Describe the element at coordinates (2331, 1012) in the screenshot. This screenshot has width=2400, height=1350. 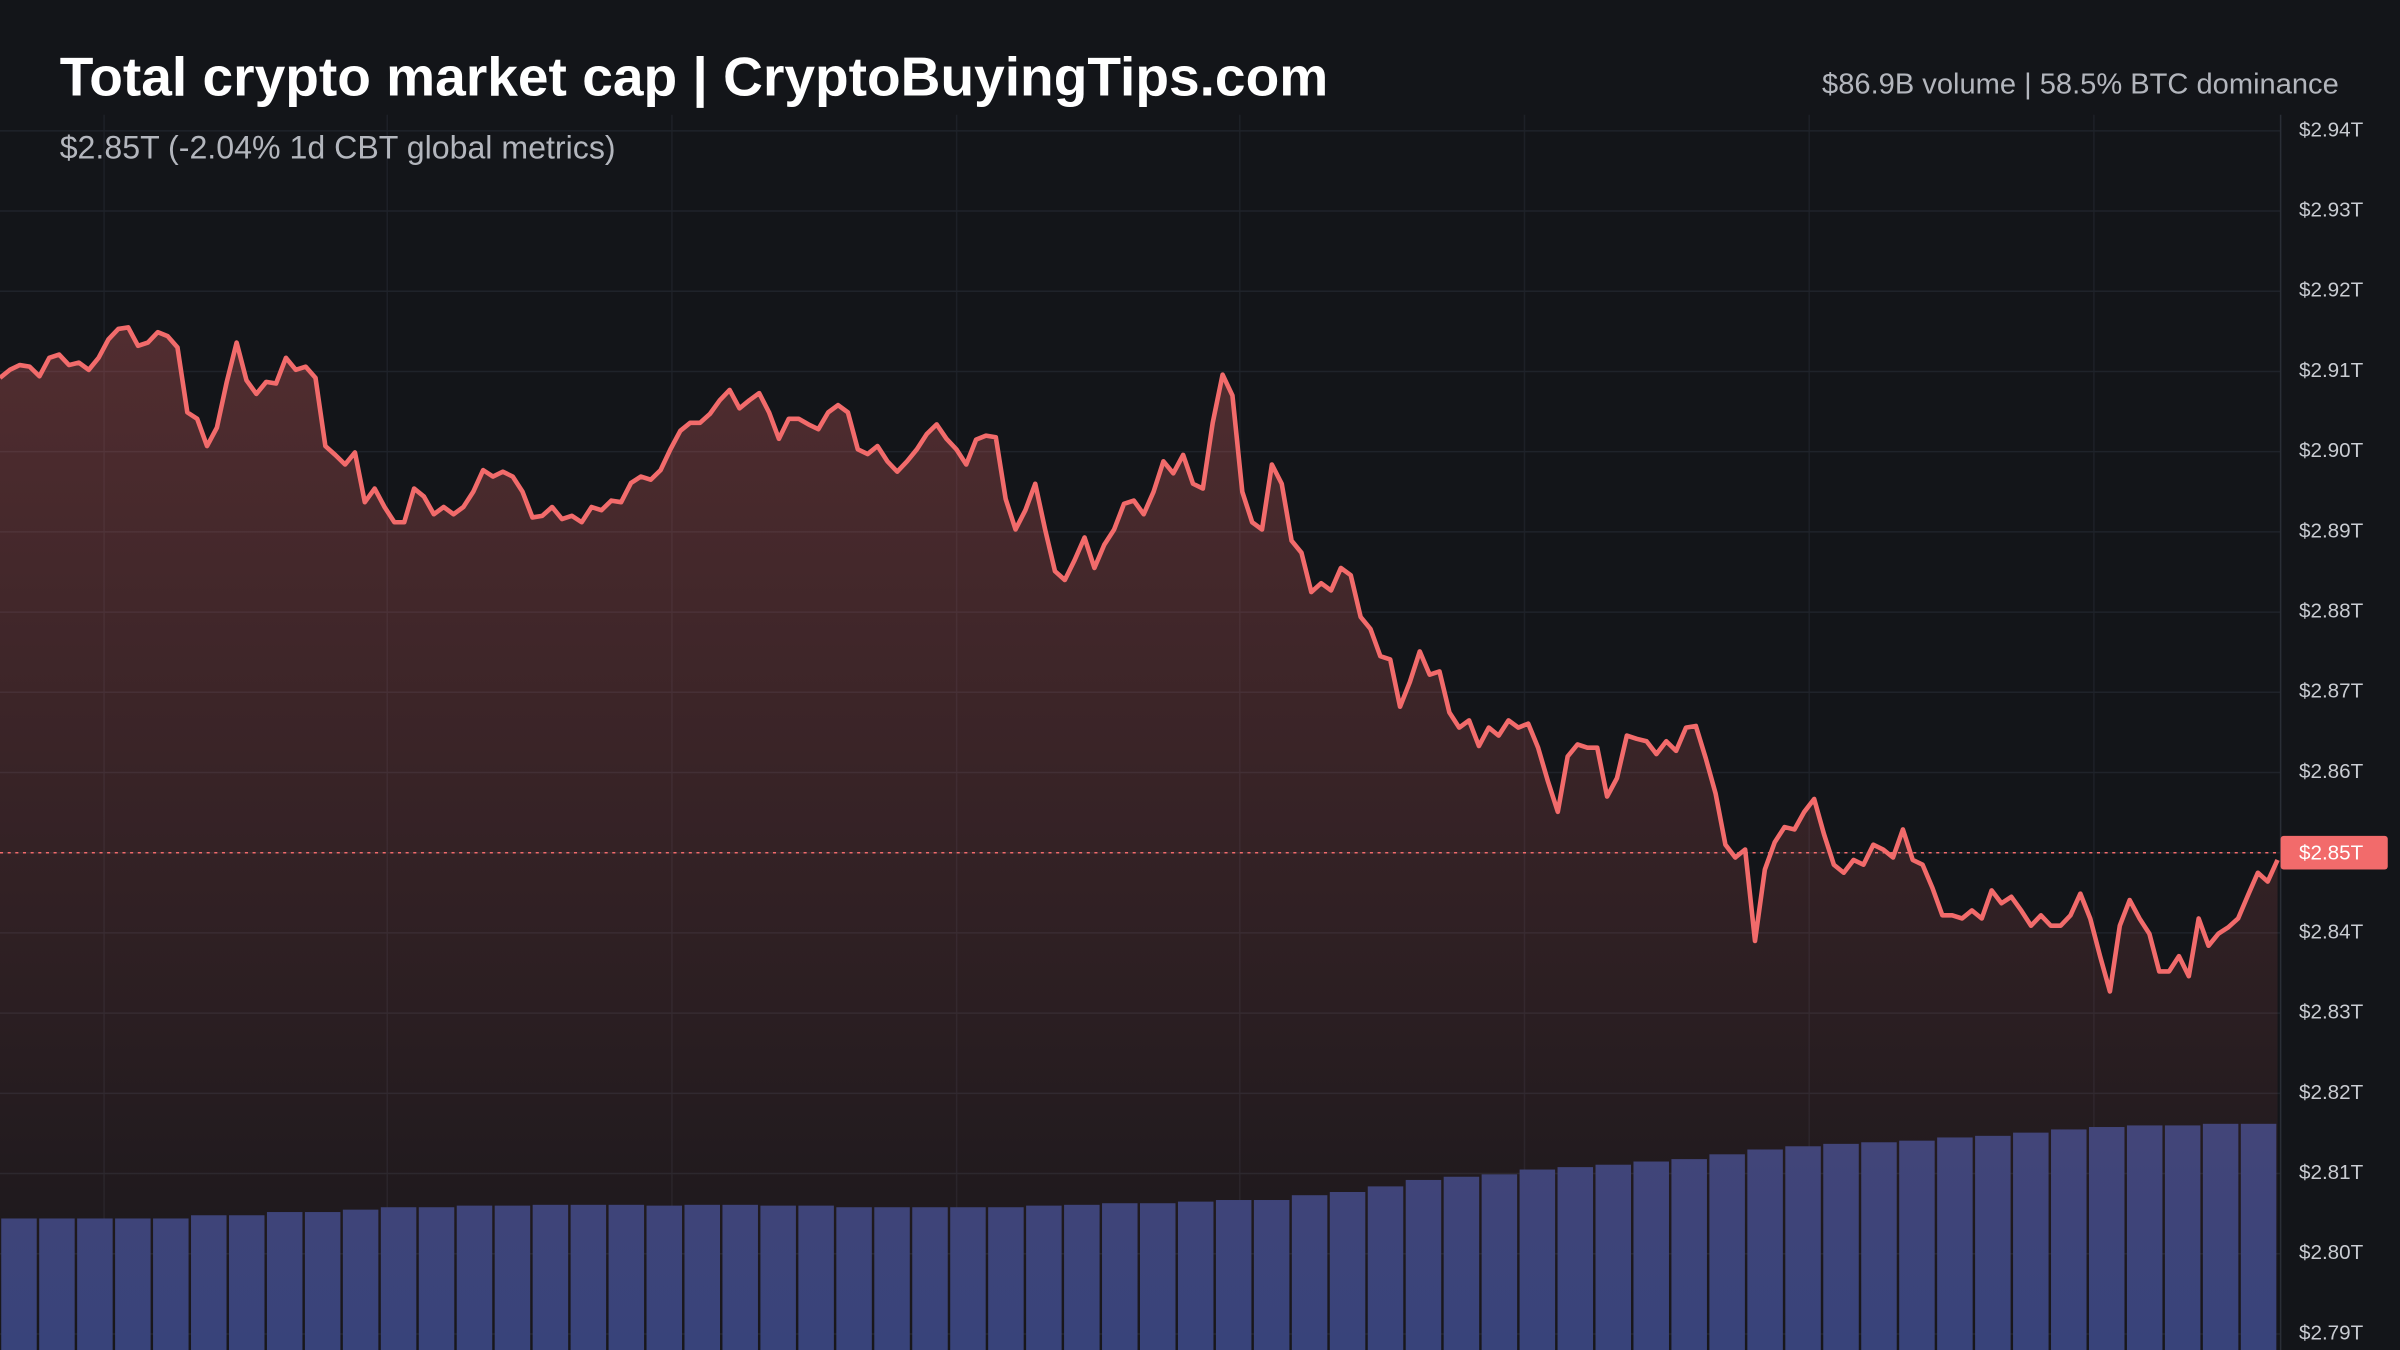
I see `y-tick-label: $2.83T` at that location.